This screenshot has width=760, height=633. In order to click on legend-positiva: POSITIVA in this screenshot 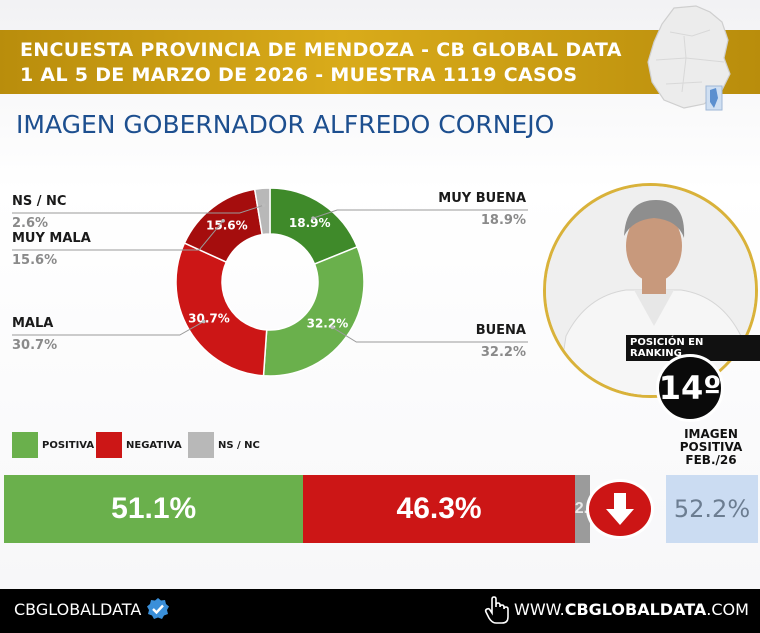, I will do `click(53, 445)`.